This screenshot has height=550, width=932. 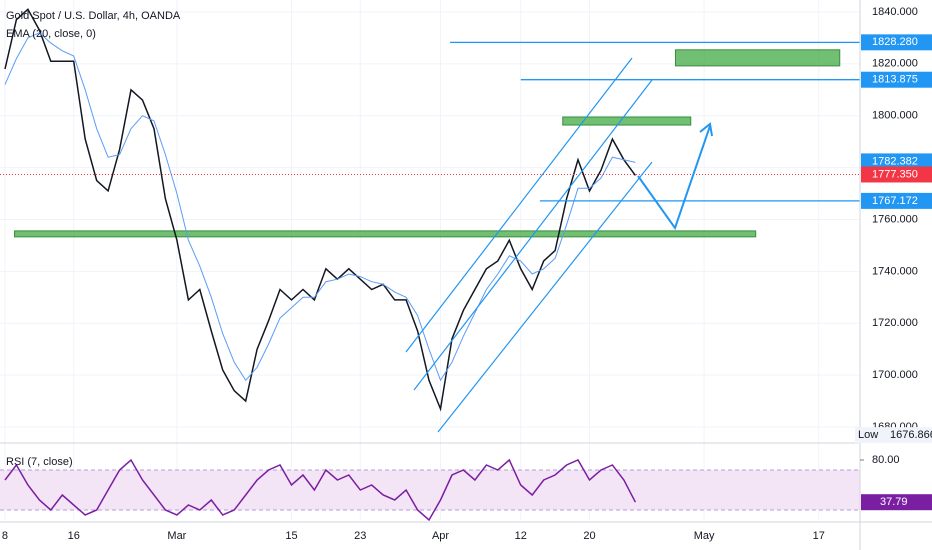 What do you see at coordinates (886, 460) in the screenshot?
I see `y2-tick-label: 80.00` at bounding box center [886, 460].